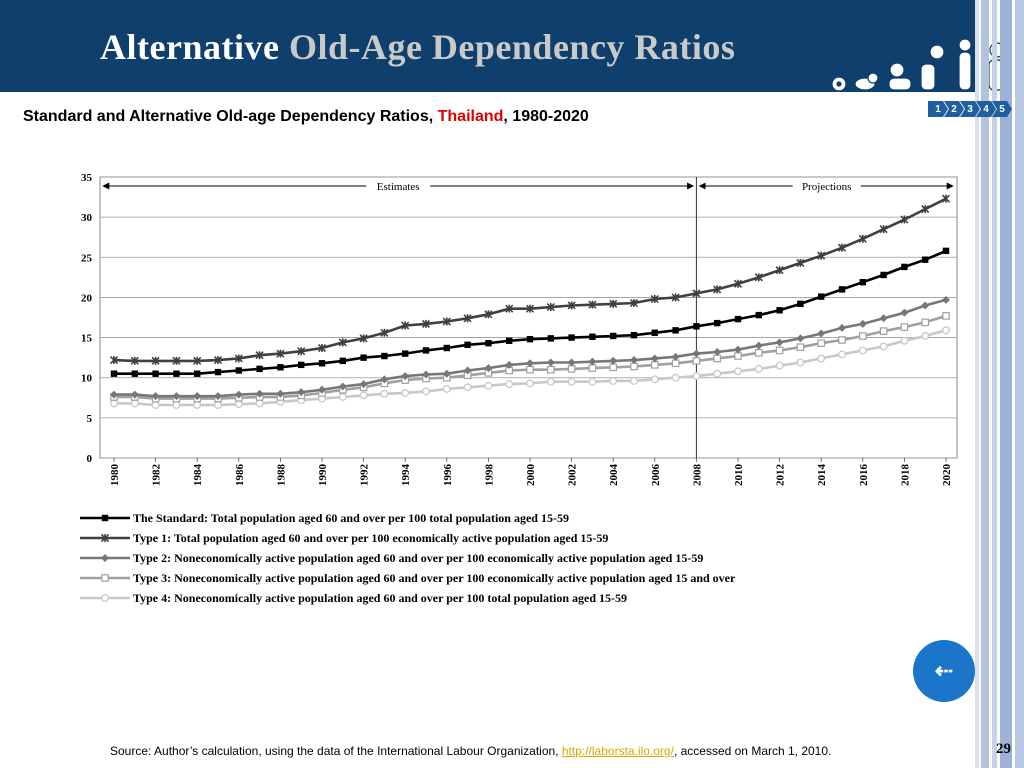 The height and width of the screenshot is (768, 1024). Describe the element at coordinates (923, 65) in the screenshot. I see `aging-figures-icon` at that location.